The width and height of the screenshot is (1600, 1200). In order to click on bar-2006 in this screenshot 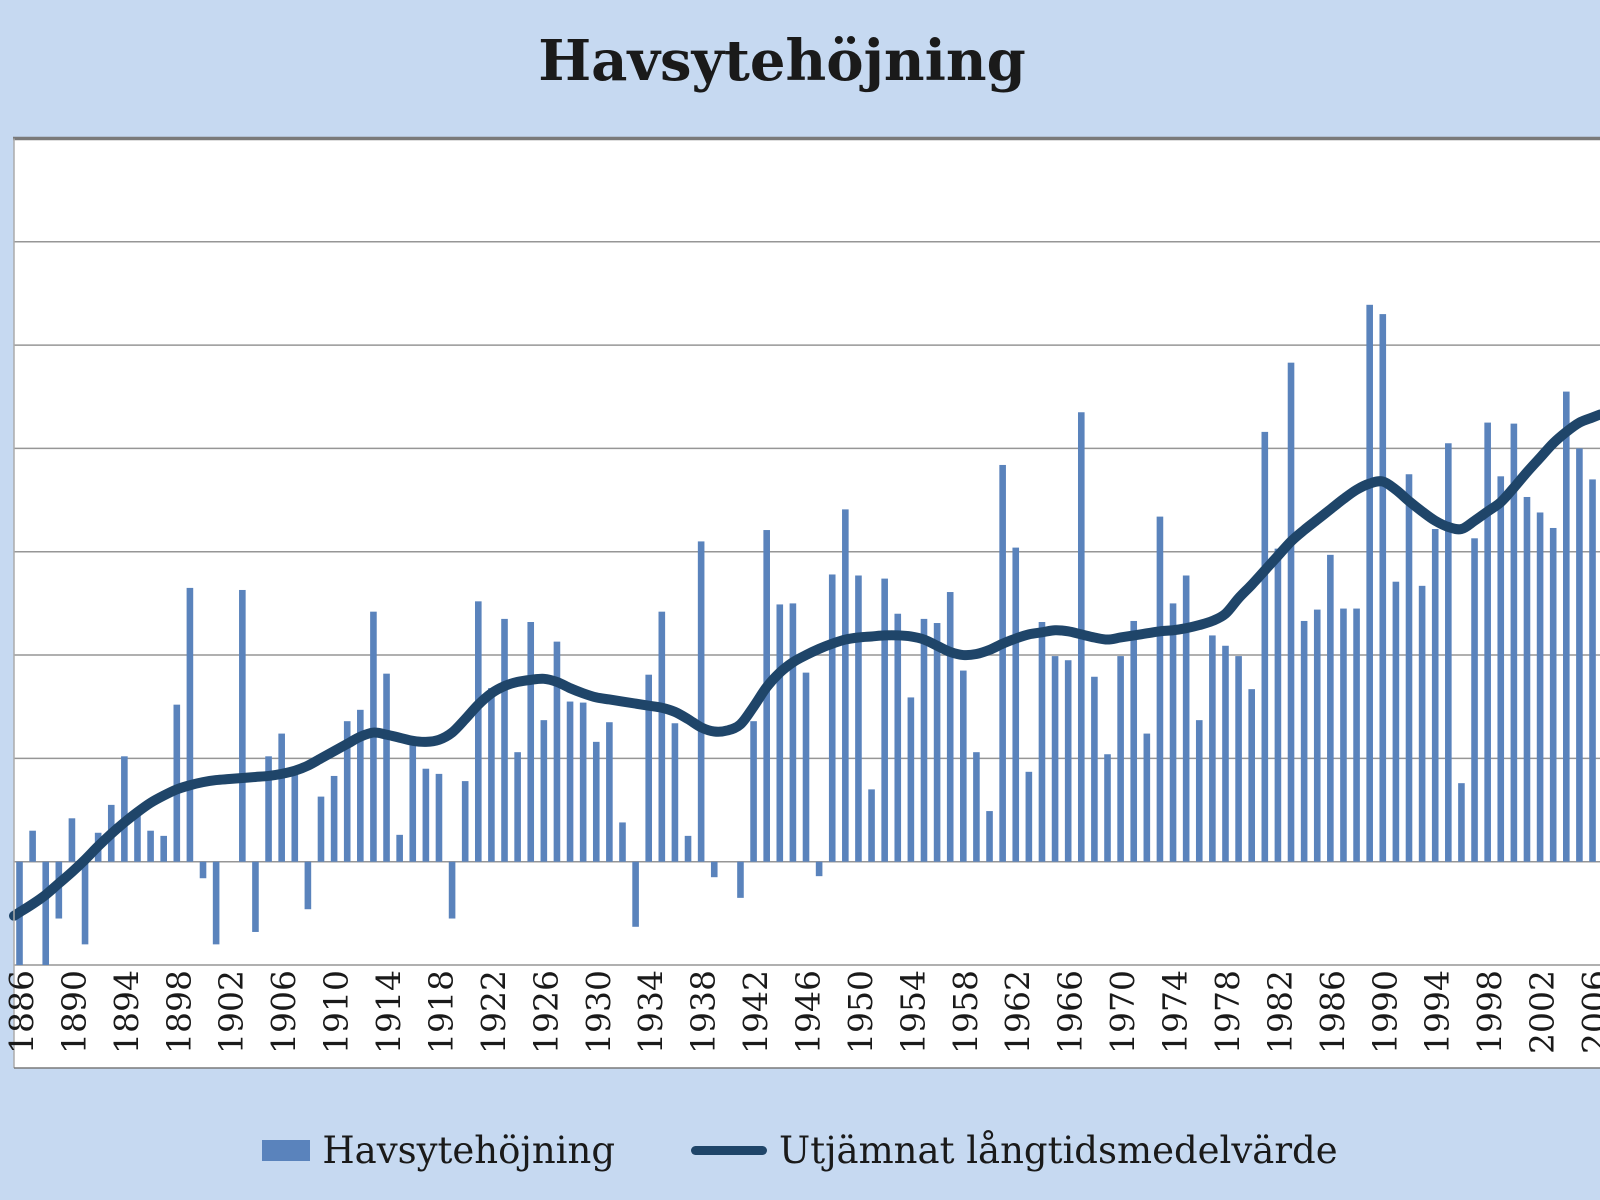, I will do `click(1592, 670)`.